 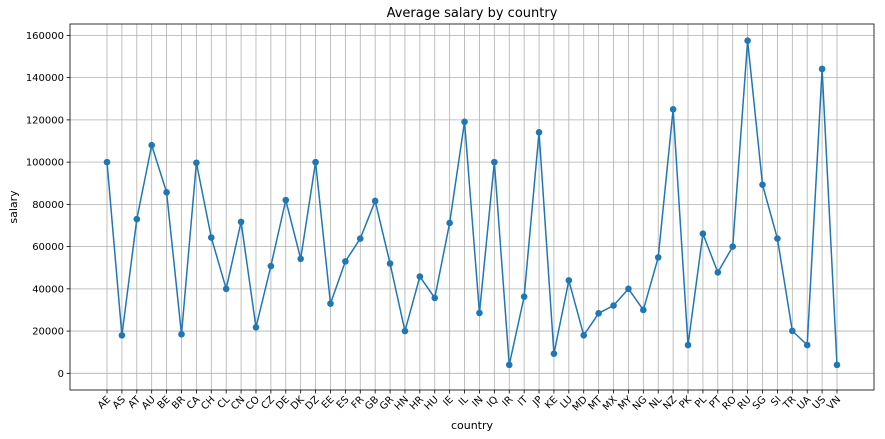 What do you see at coordinates (701, 402) in the screenshot?
I see `x-tick-label: PL` at bounding box center [701, 402].